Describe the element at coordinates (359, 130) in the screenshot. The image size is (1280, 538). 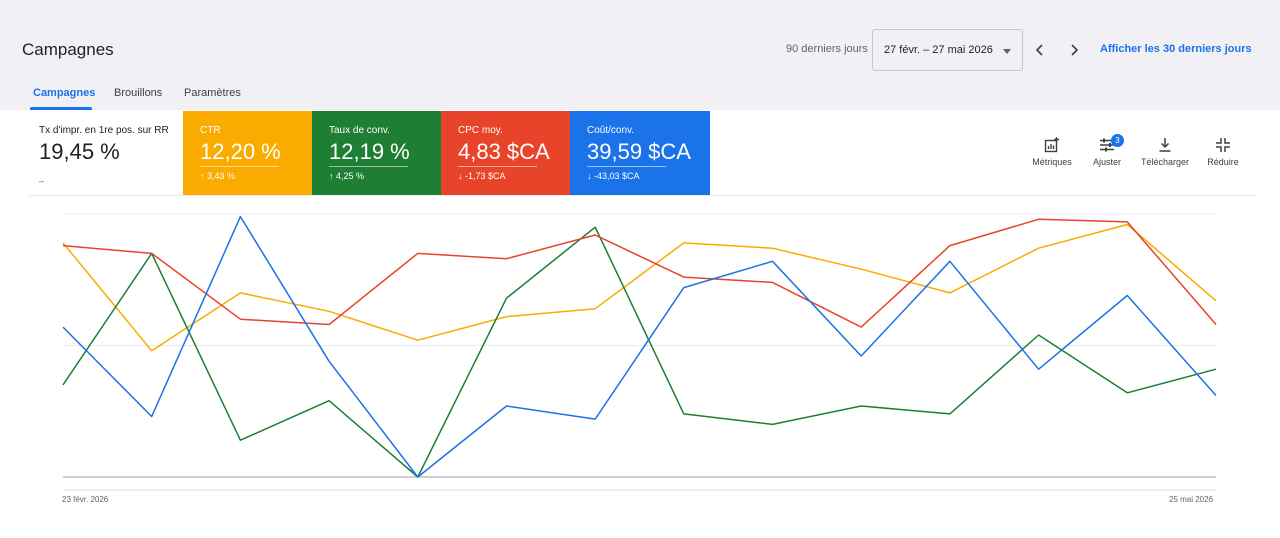
I see `metric-label: Taux de conv.` at that location.